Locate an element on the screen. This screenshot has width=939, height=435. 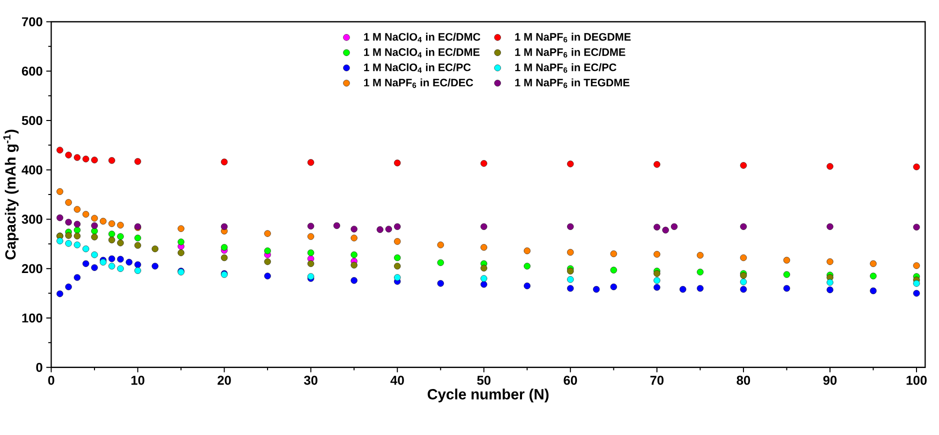
x-tick-label: 70 is located at coordinates (657, 380).